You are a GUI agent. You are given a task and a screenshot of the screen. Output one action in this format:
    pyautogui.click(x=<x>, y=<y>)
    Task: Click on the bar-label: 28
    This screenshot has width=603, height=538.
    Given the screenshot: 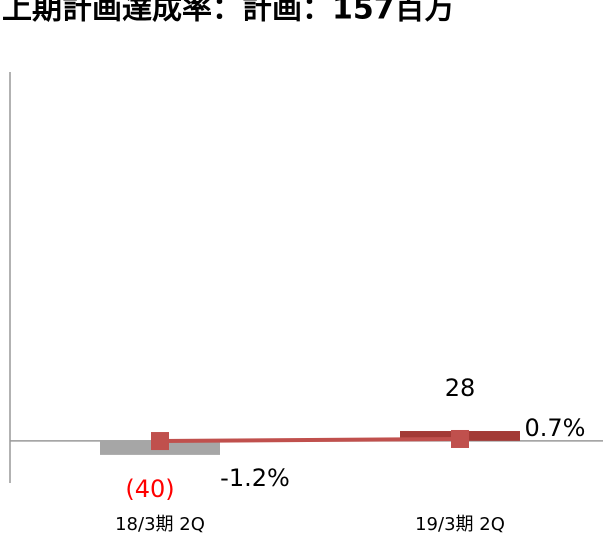 What is the action you would take?
    pyautogui.click(x=460, y=388)
    